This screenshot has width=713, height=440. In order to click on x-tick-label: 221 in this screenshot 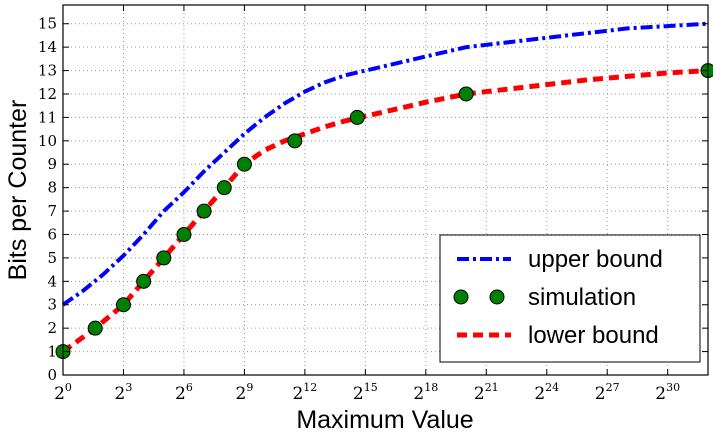, I will do `click(486, 392)`.